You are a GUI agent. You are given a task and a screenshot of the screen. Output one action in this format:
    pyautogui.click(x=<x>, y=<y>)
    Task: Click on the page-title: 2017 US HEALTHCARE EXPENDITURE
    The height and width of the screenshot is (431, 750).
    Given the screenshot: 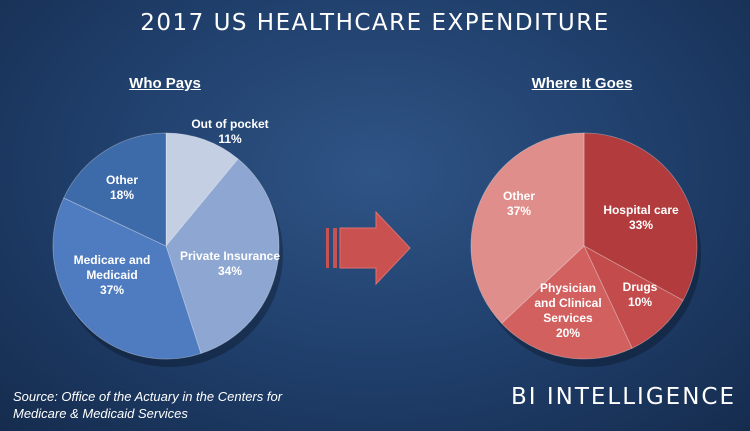 What is the action you would take?
    pyautogui.click(x=375, y=23)
    